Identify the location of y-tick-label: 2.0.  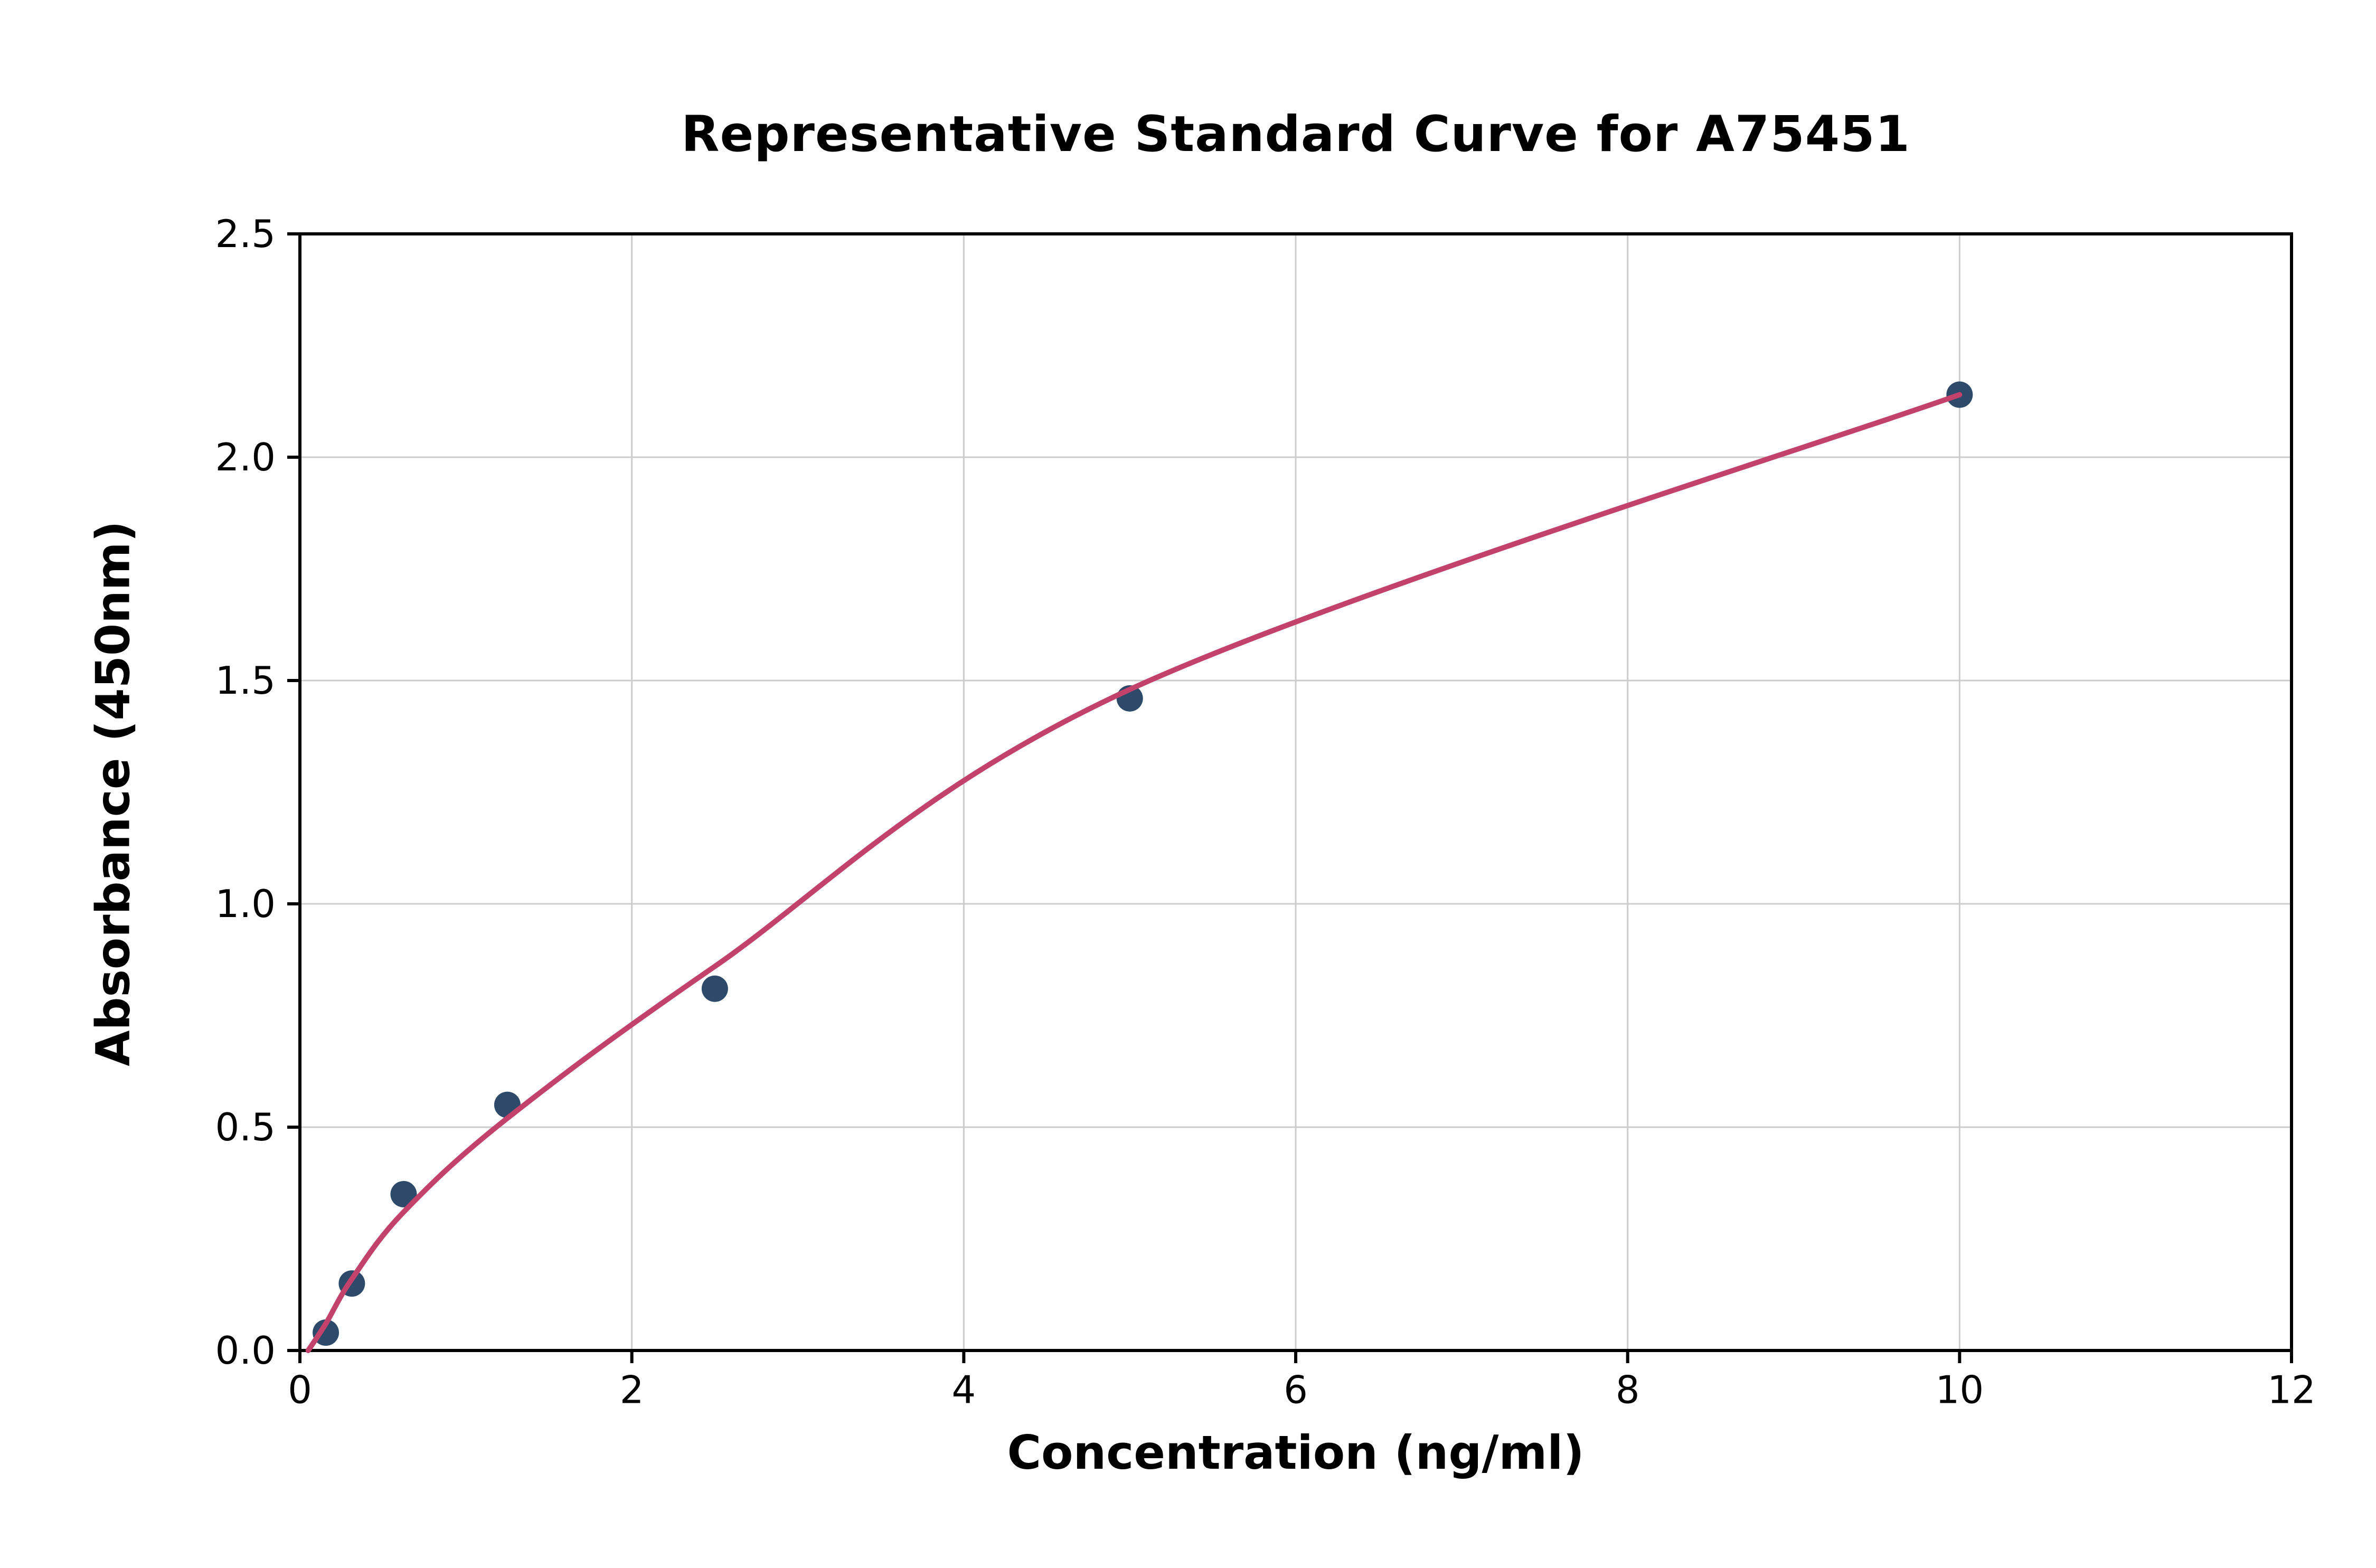
(246, 457).